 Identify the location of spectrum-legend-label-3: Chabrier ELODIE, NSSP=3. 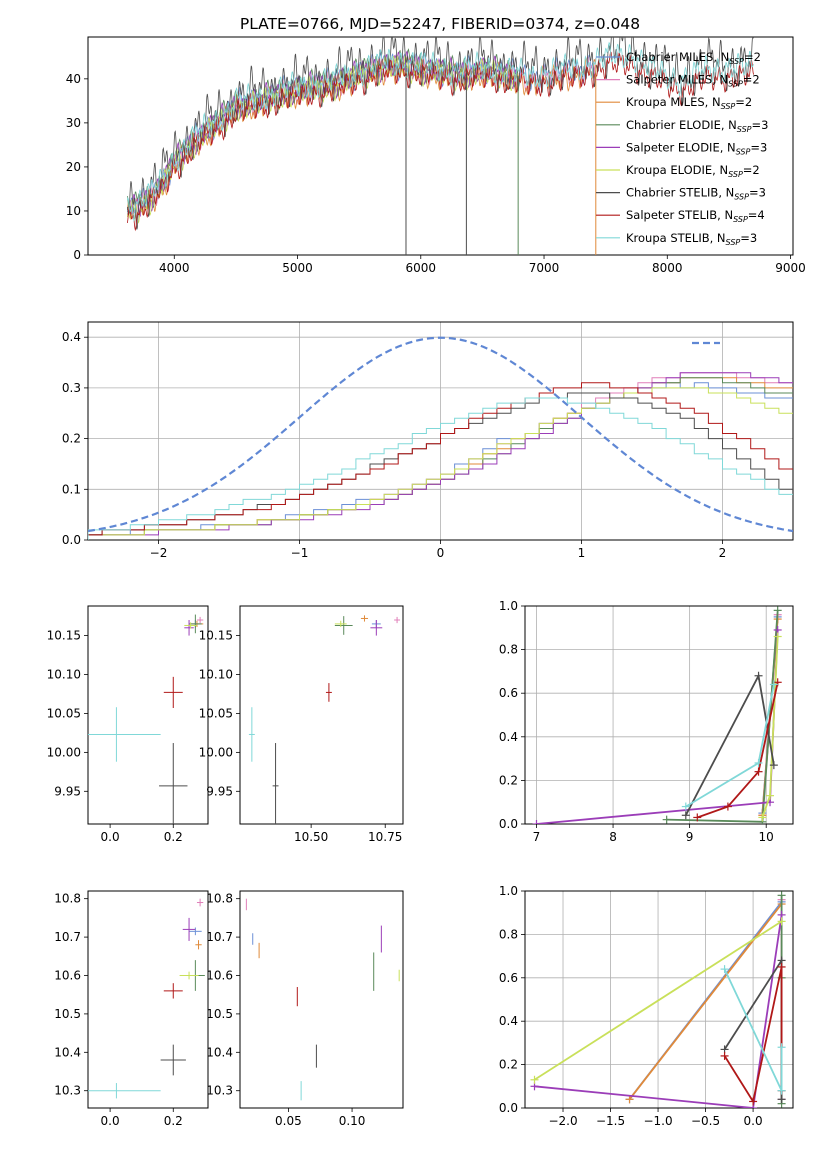
(697, 126).